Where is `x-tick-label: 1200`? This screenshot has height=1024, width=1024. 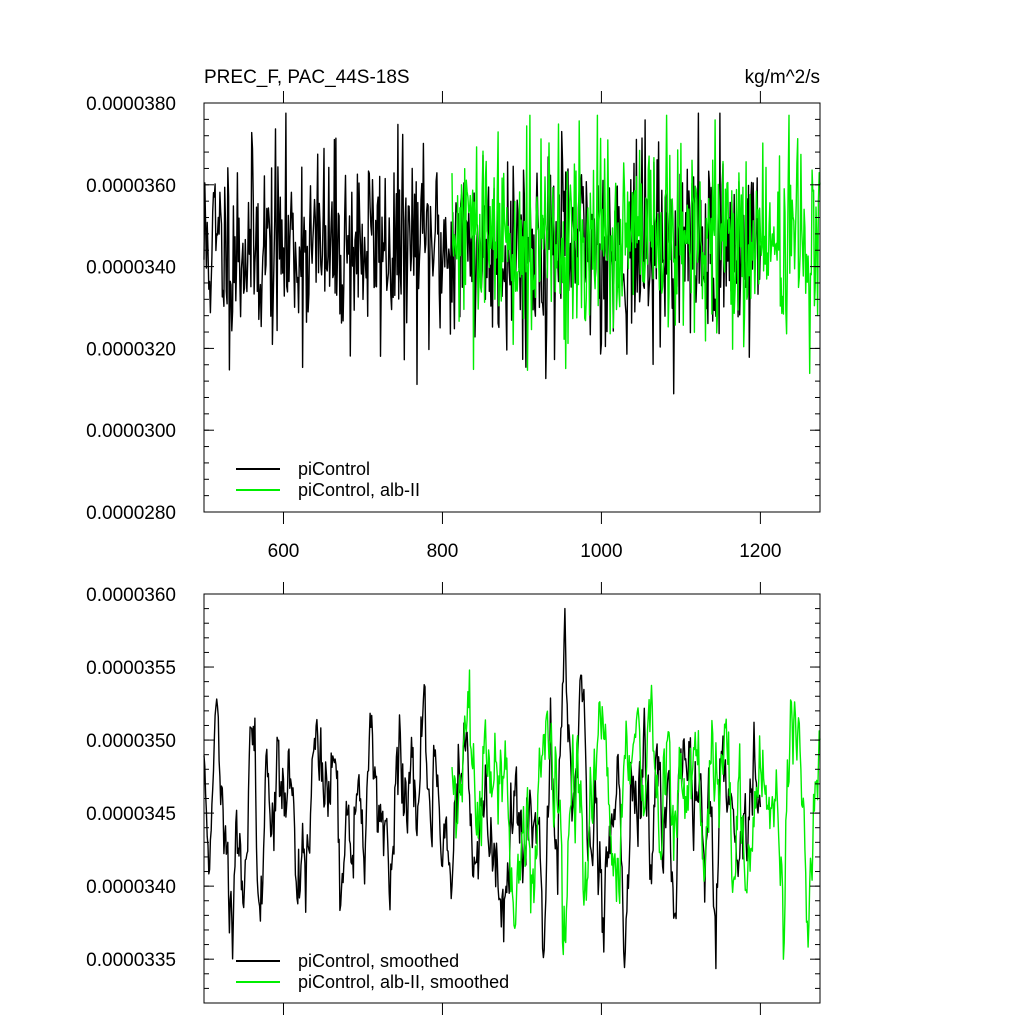
x-tick-label: 1200 is located at coordinates (760, 551).